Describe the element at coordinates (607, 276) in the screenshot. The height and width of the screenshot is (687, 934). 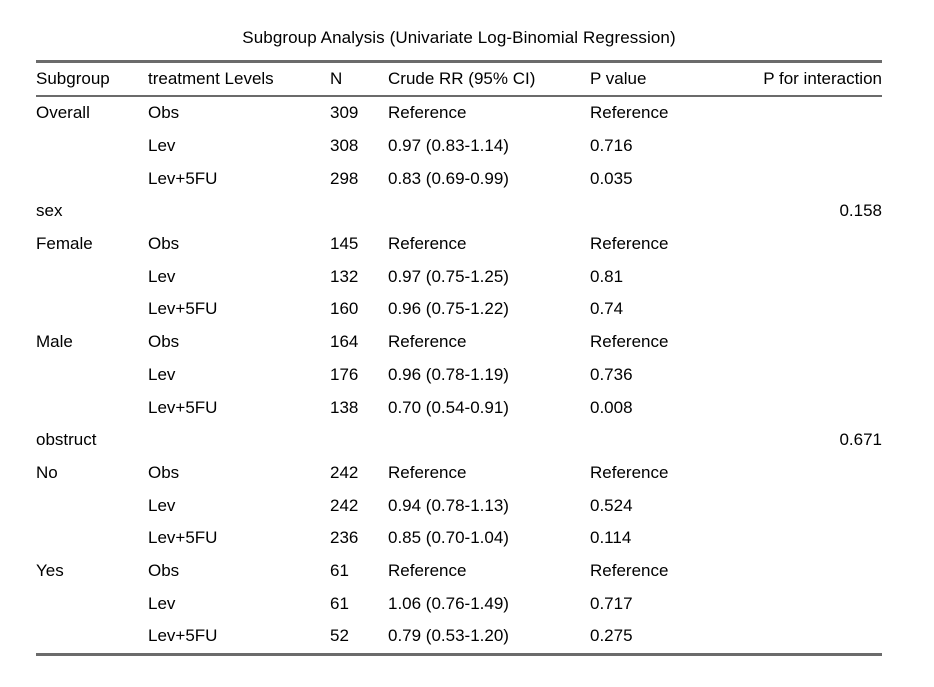
I see `cell-p_value: 0.81` at that location.